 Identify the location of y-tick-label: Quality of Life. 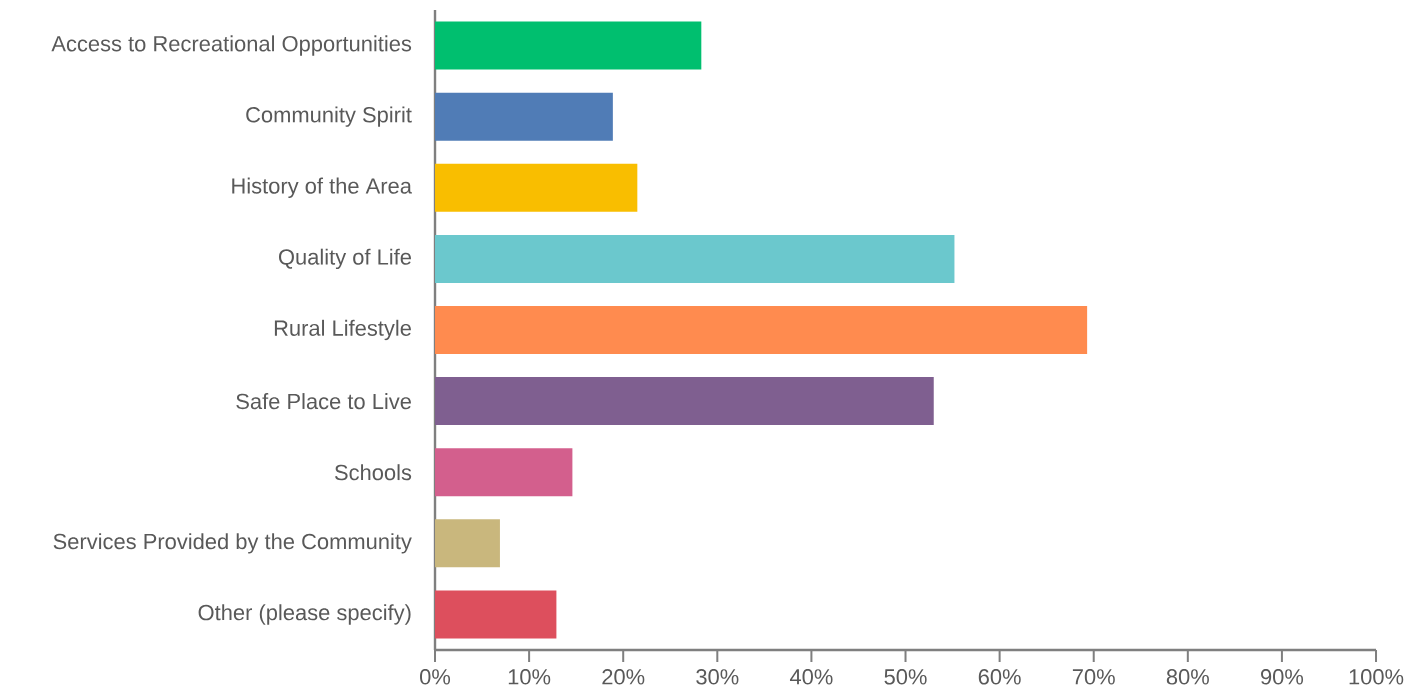
(344, 259).